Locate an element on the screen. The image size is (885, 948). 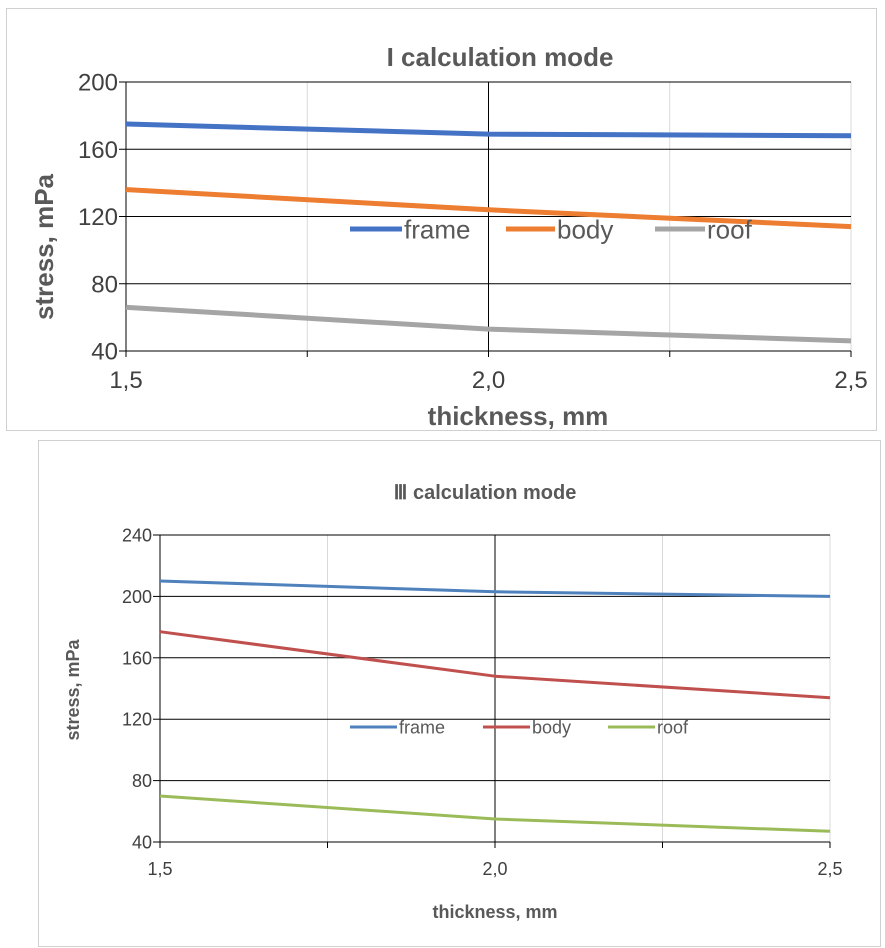
chart-2-y-axis-label: stress, mPa is located at coordinates (73, 689).